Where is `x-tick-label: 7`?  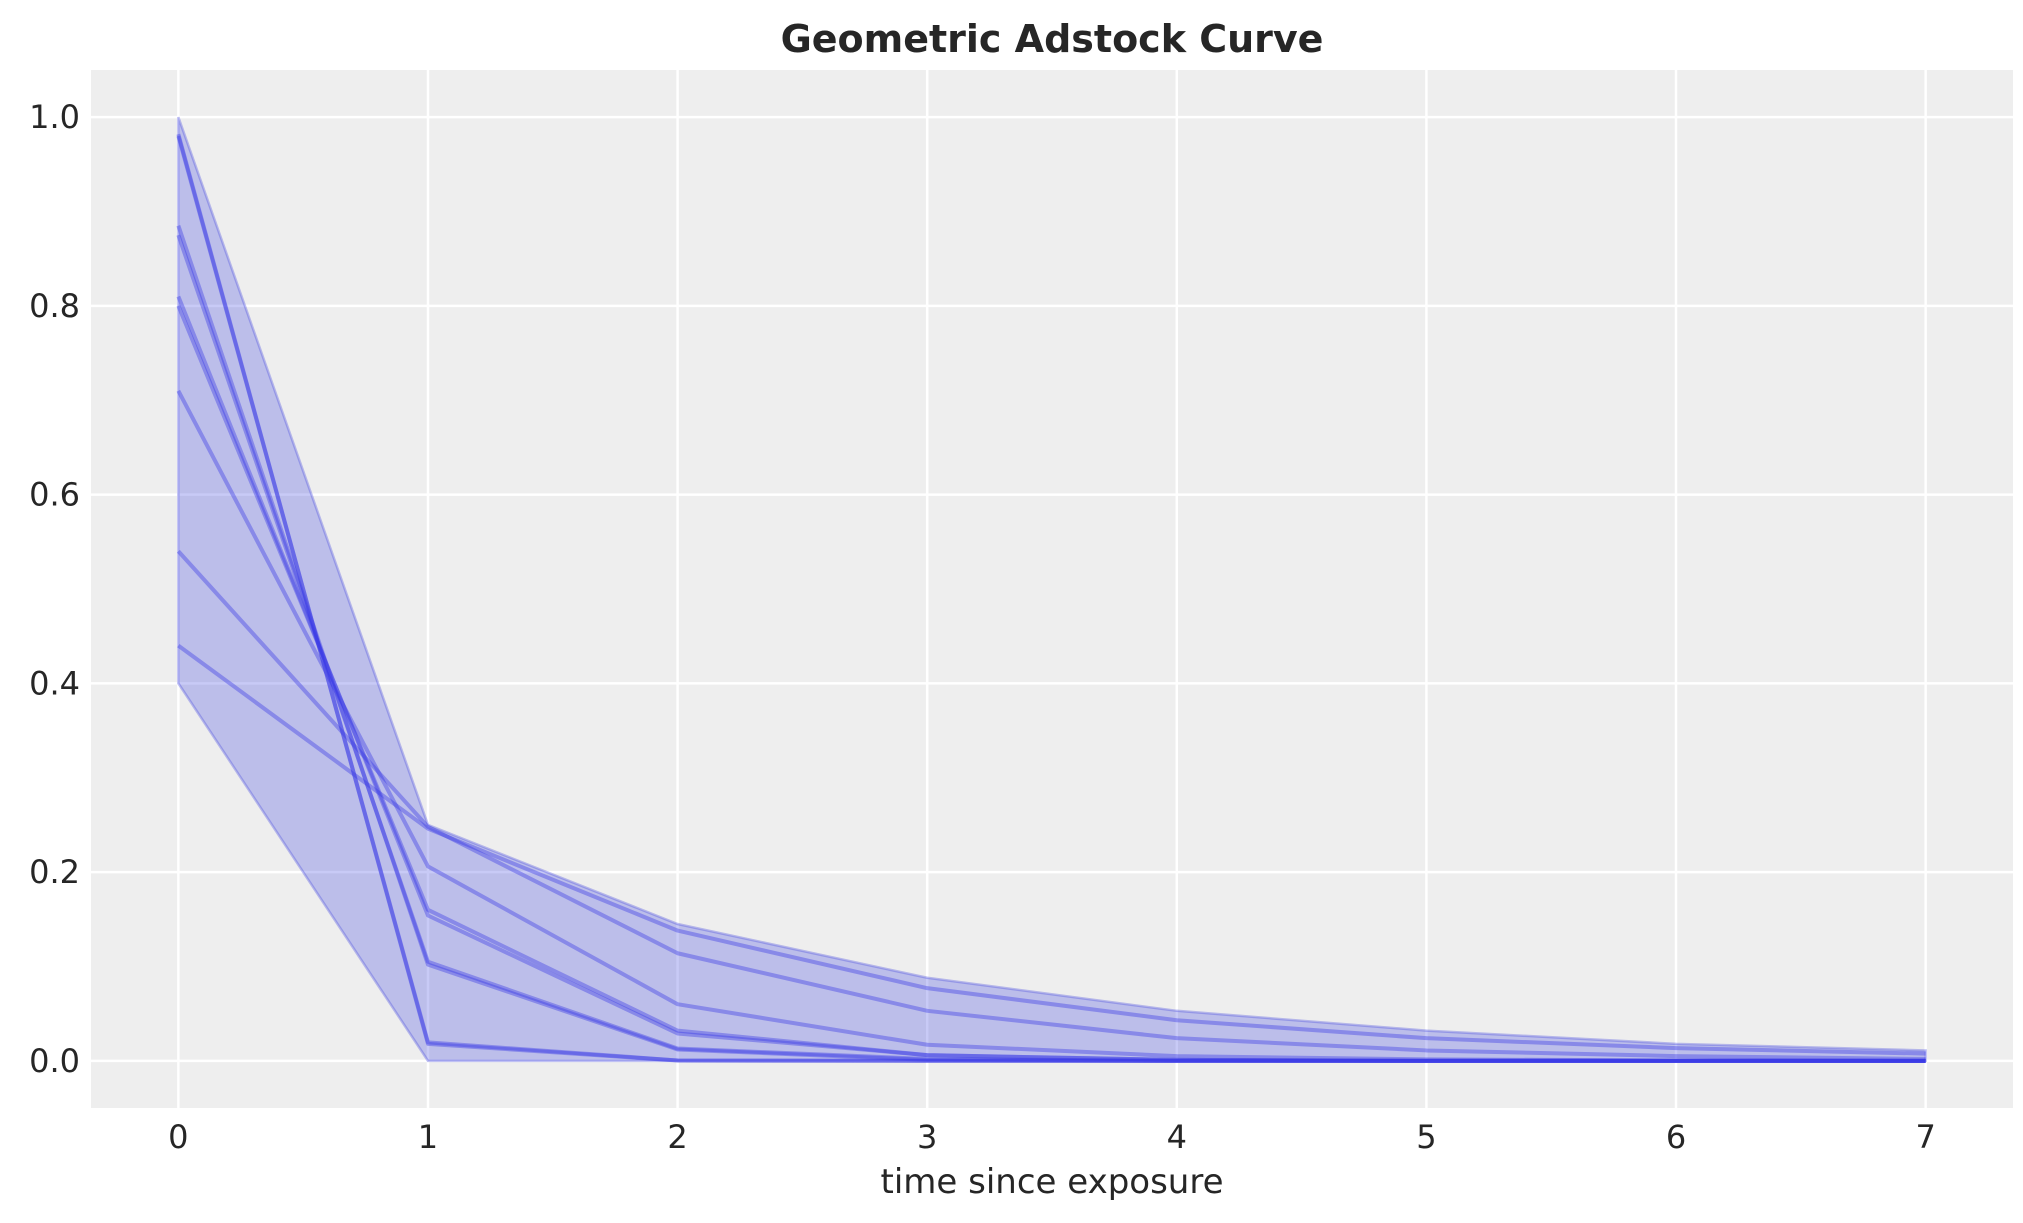
x-tick-label: 7 is located at coordinates (1925, 1137).